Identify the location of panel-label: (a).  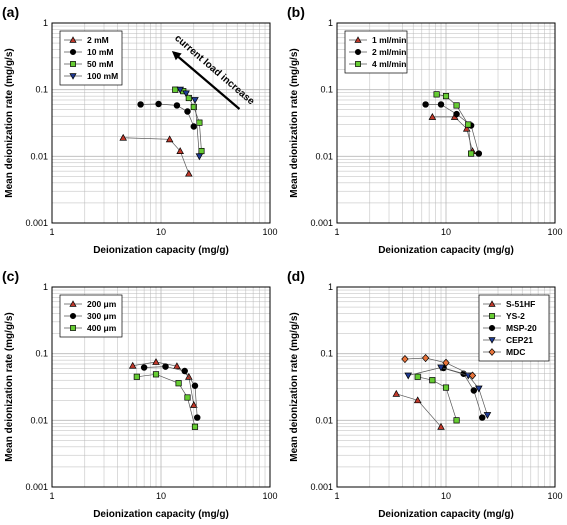
(10, 12).